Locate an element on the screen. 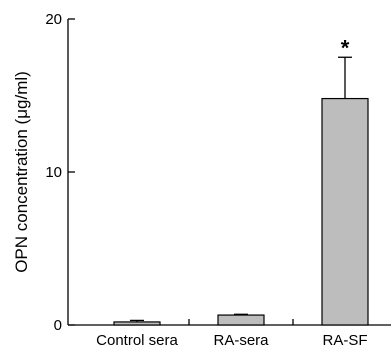  significance-marker: * is located at coordinates (345, 47).